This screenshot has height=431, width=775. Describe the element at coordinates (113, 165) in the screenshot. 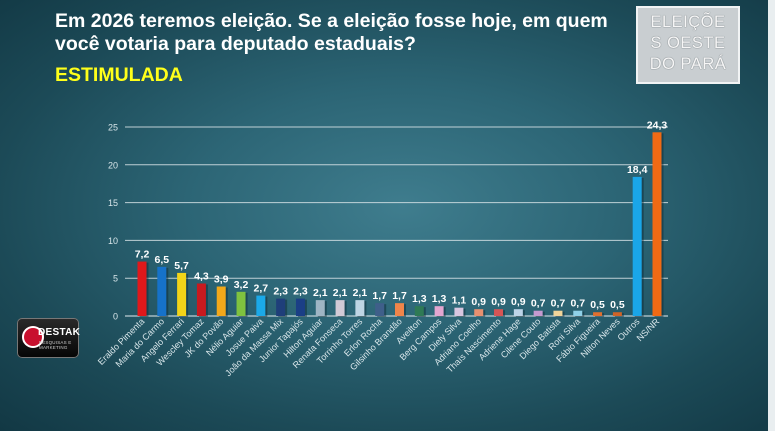

I see `y-tick-label: 20` at that location.